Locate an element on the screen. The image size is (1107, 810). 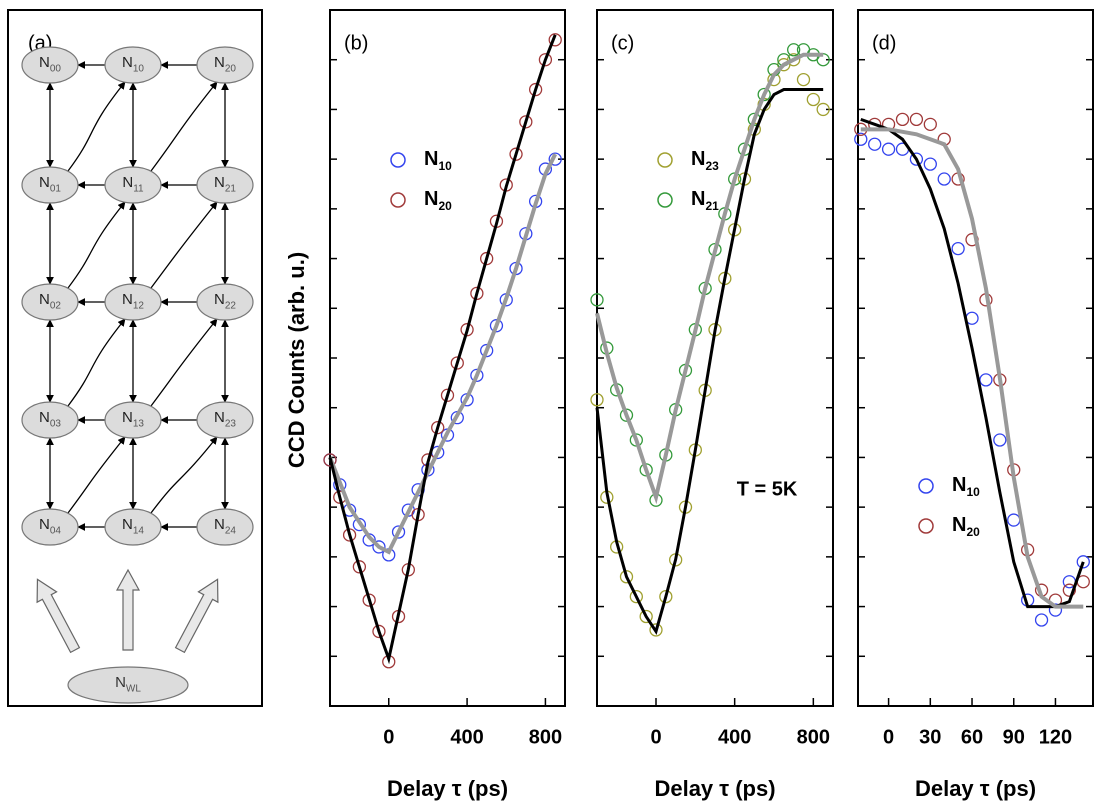
x-tick-label: 30 is located at coordinates (930, 737).